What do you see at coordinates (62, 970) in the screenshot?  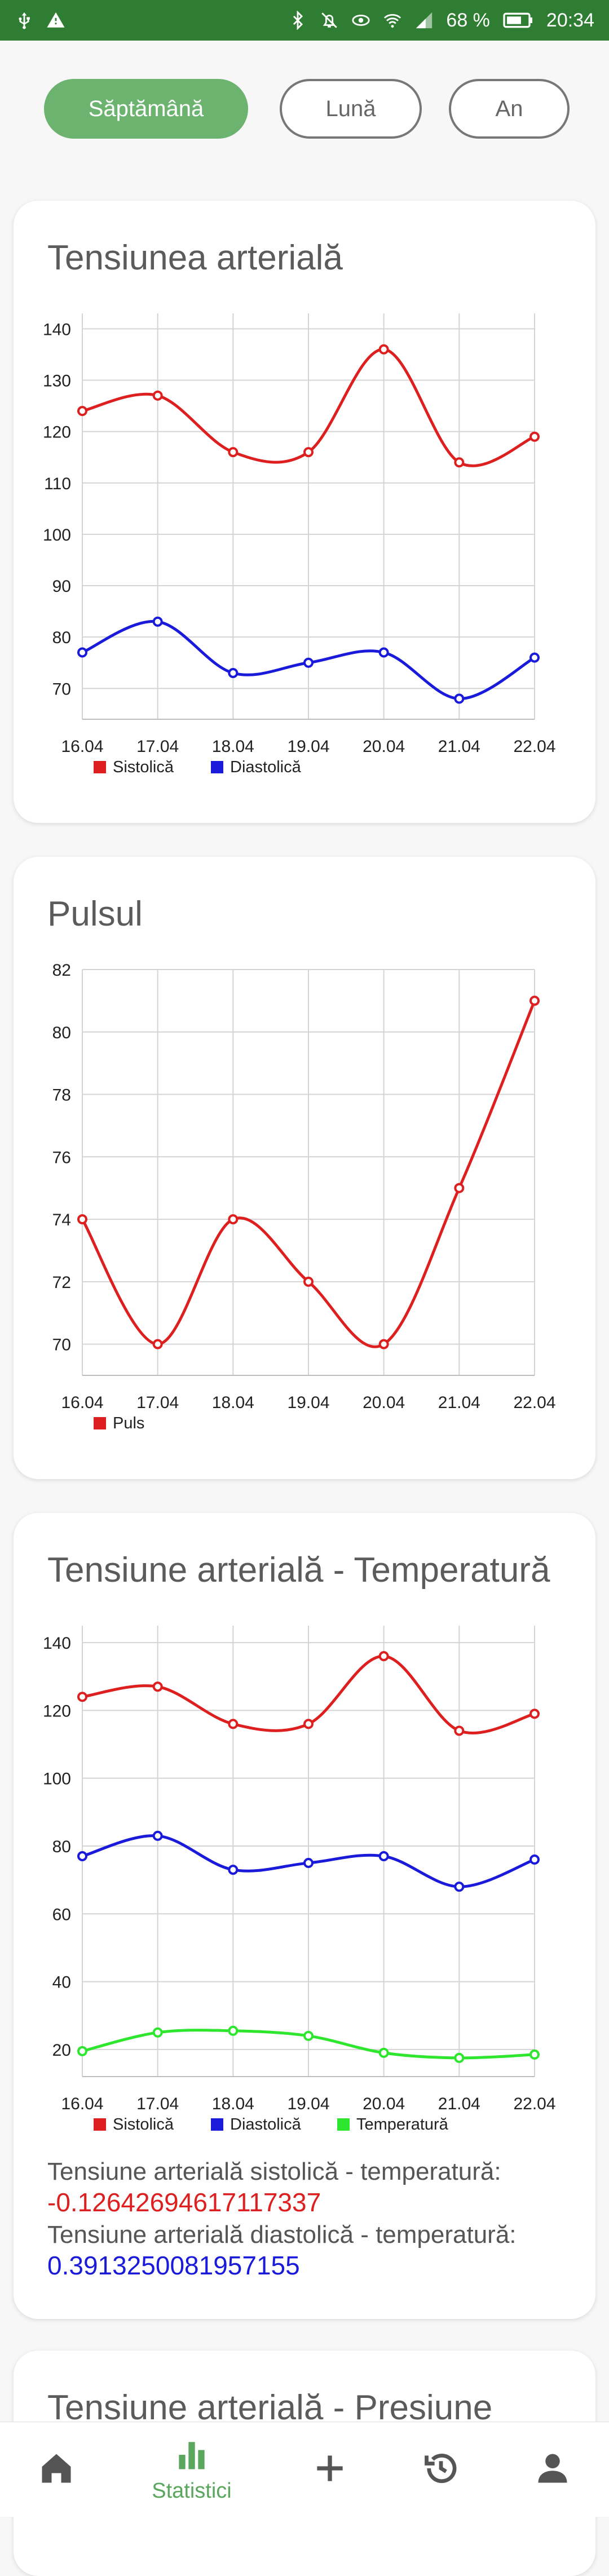 I see `y-tick-label: 82` at bounding box center [62, 970].